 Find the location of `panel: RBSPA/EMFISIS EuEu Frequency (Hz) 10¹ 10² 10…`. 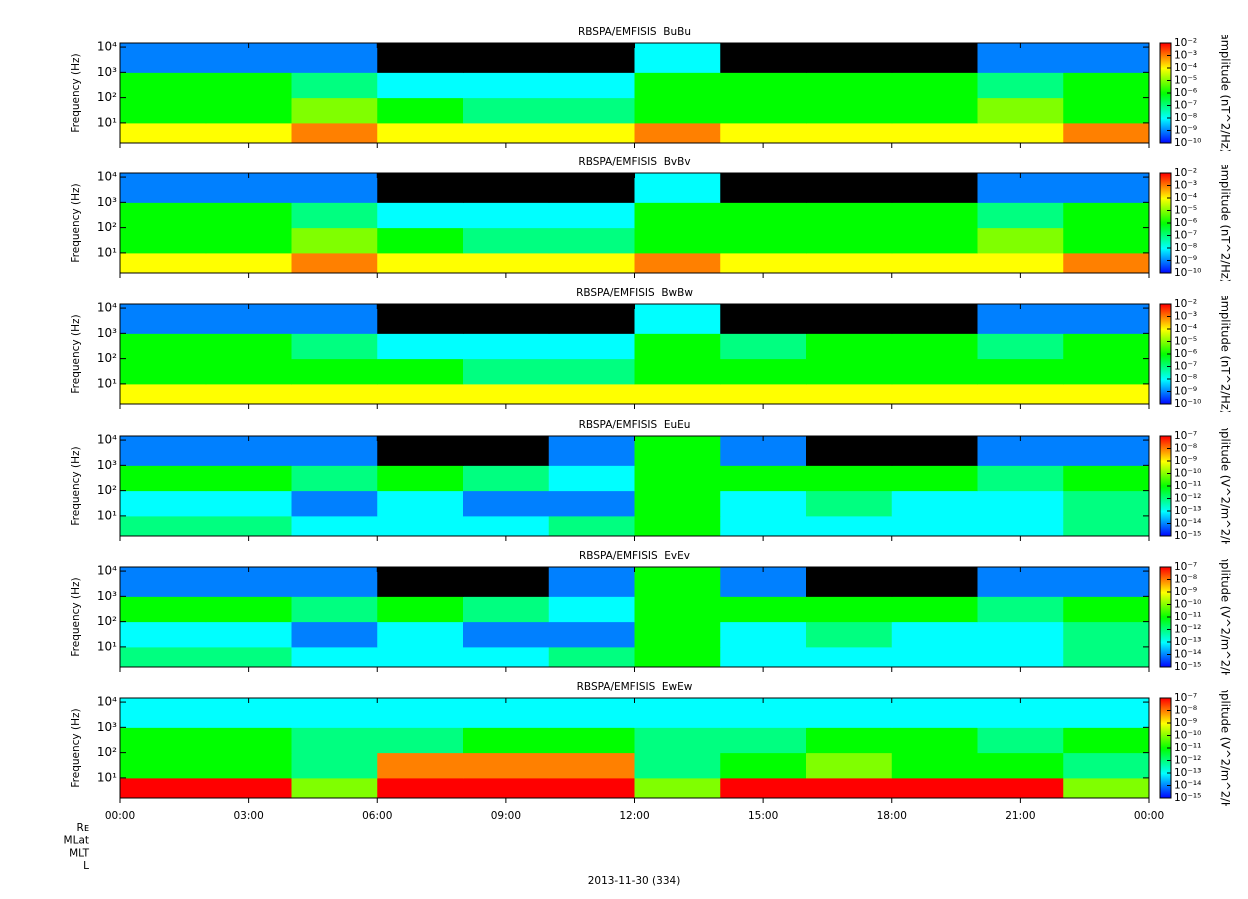

panel: RBSPA/EMFISIS EuEu Frequency (Hz) 10¹ 10² 10… is located at coordinates (651, 481).